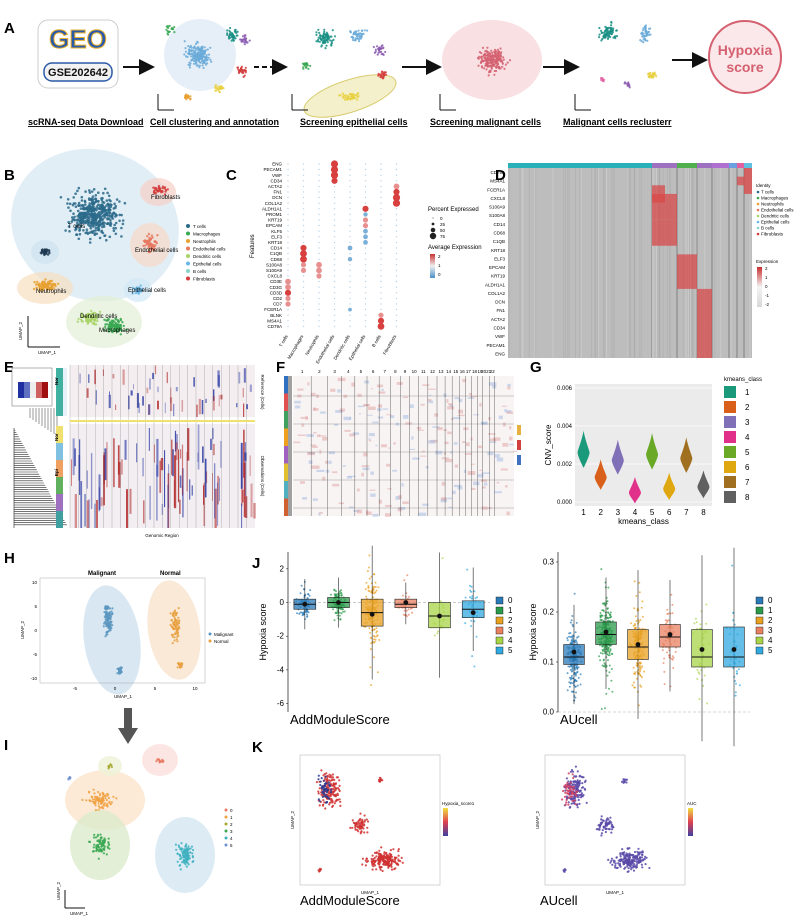 Image resolution: width=798 pixels, height=921 pixels. I want to click on heatmap-gene-label: EPCAM, so click(497, 267).